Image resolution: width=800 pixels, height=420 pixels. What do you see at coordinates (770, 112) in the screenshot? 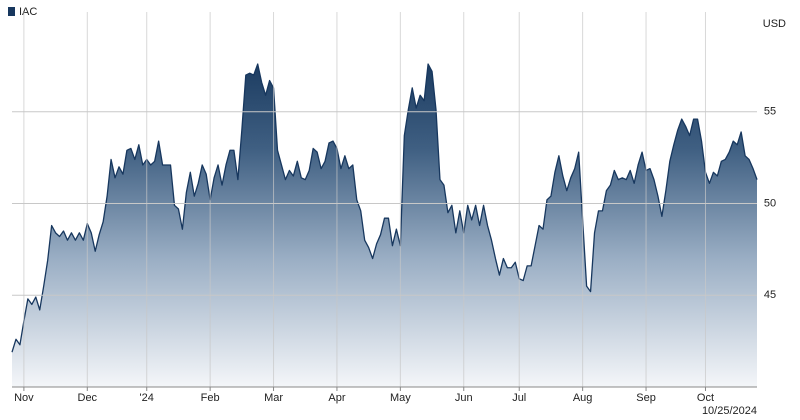
I see `y-tick-label: 55` at bounding box center [770, 112].